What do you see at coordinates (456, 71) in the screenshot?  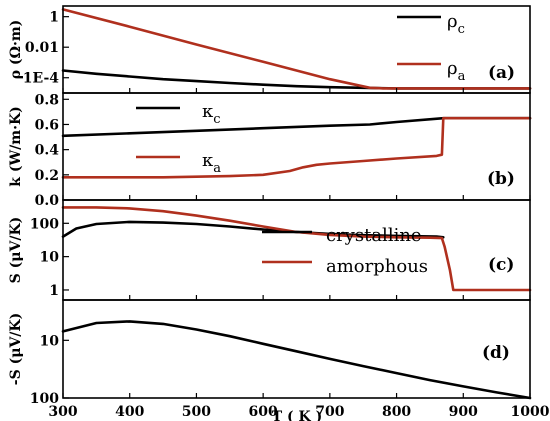 I see `legend-label-amorphous: ρa` at bounding box center [456, 71].